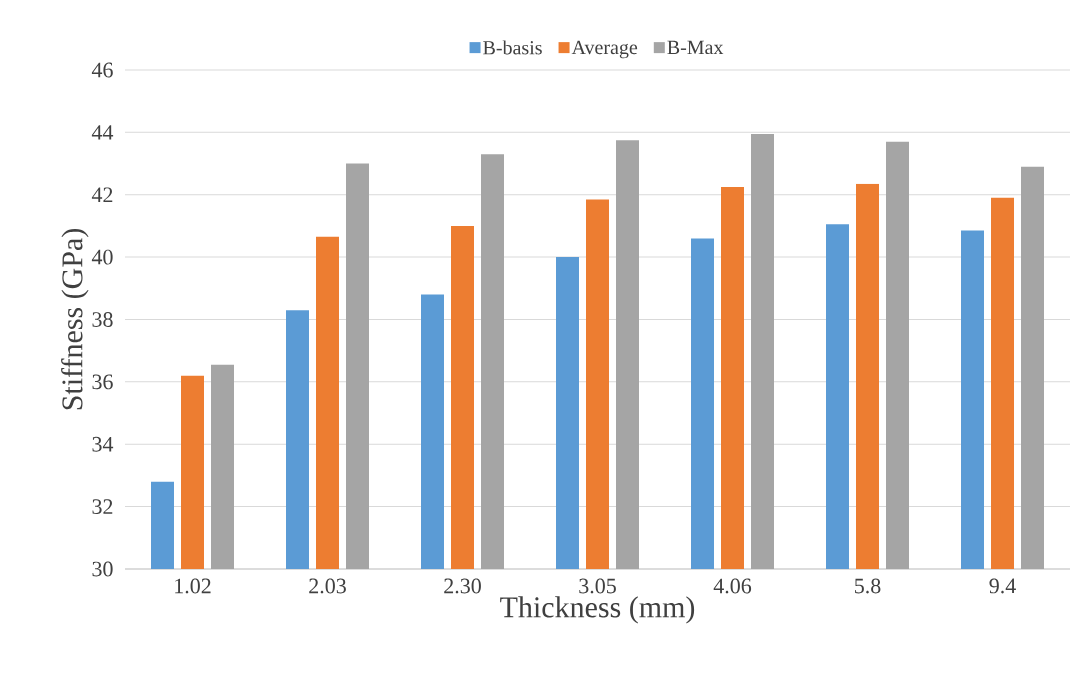 This screenshot has height=677, width=1073. What do you see at coordinates (193, 586) in the screenshot?
I see `x-tick-label: 1.02` at bounding box center [193, 586].